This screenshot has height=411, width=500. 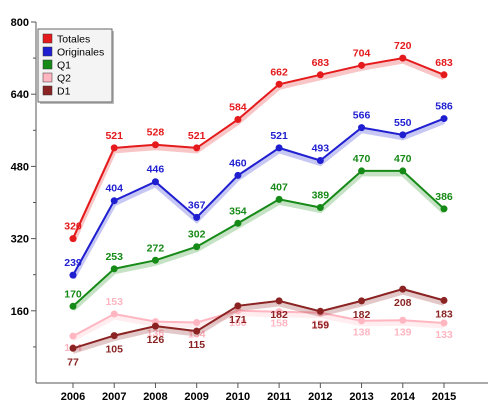 What do you see at coordinates (64, 79) in the screenshot?
I see `legend-label: Q2` at bounding box center [64, 79].